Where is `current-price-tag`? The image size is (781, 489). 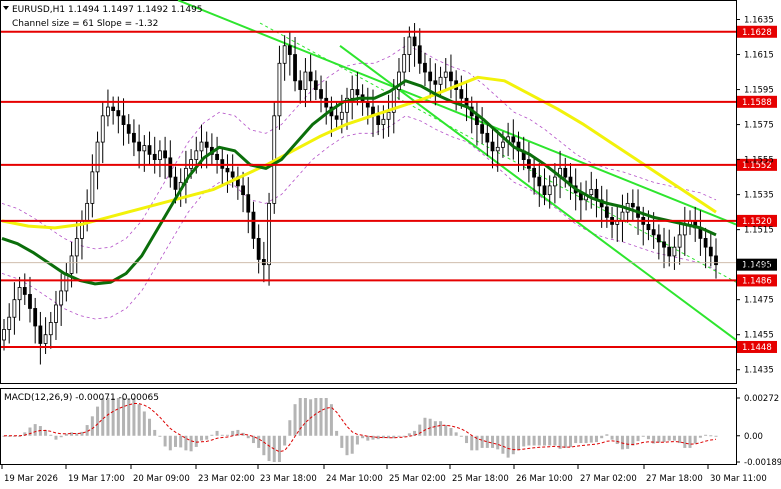 current-price-tag is located at coordinates (757, 264).